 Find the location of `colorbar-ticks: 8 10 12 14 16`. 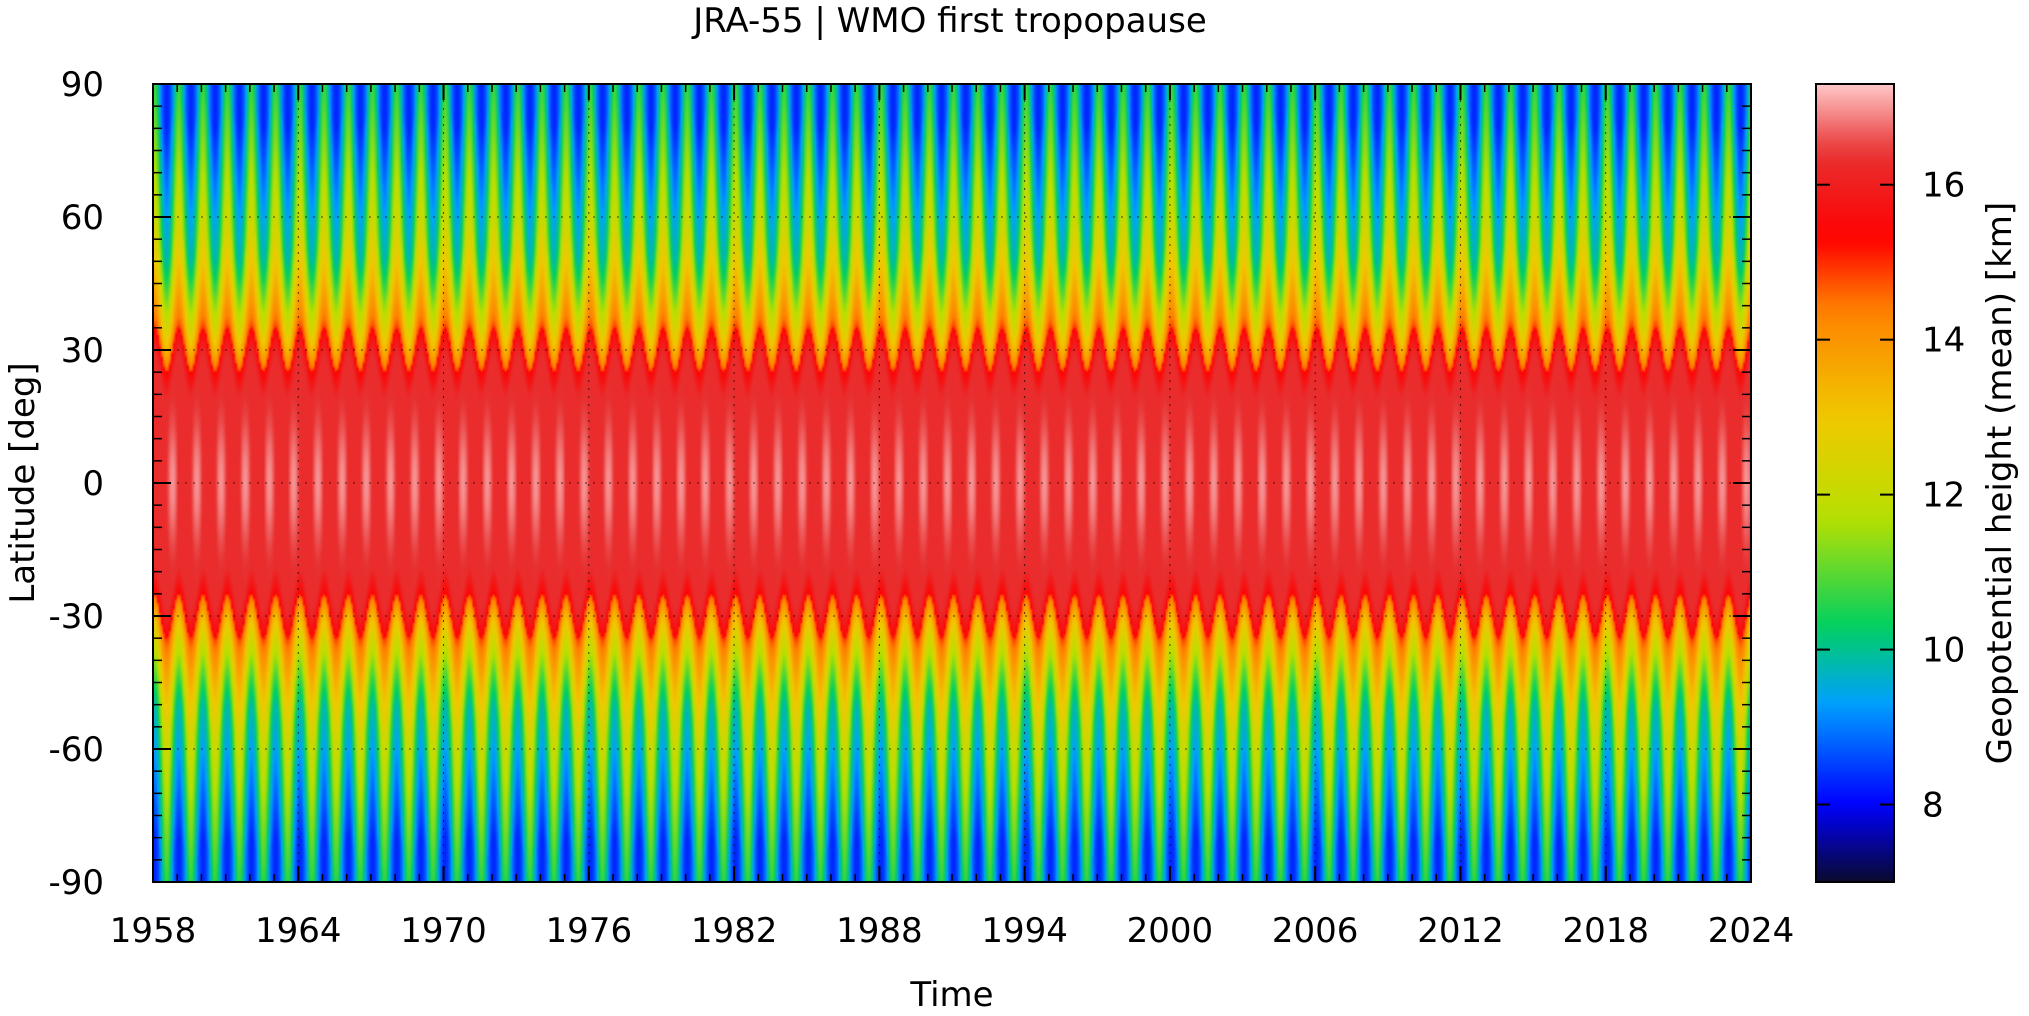

colorbar-ticks: 8 10 12 14 16 is located at coordinates (1890, 496).